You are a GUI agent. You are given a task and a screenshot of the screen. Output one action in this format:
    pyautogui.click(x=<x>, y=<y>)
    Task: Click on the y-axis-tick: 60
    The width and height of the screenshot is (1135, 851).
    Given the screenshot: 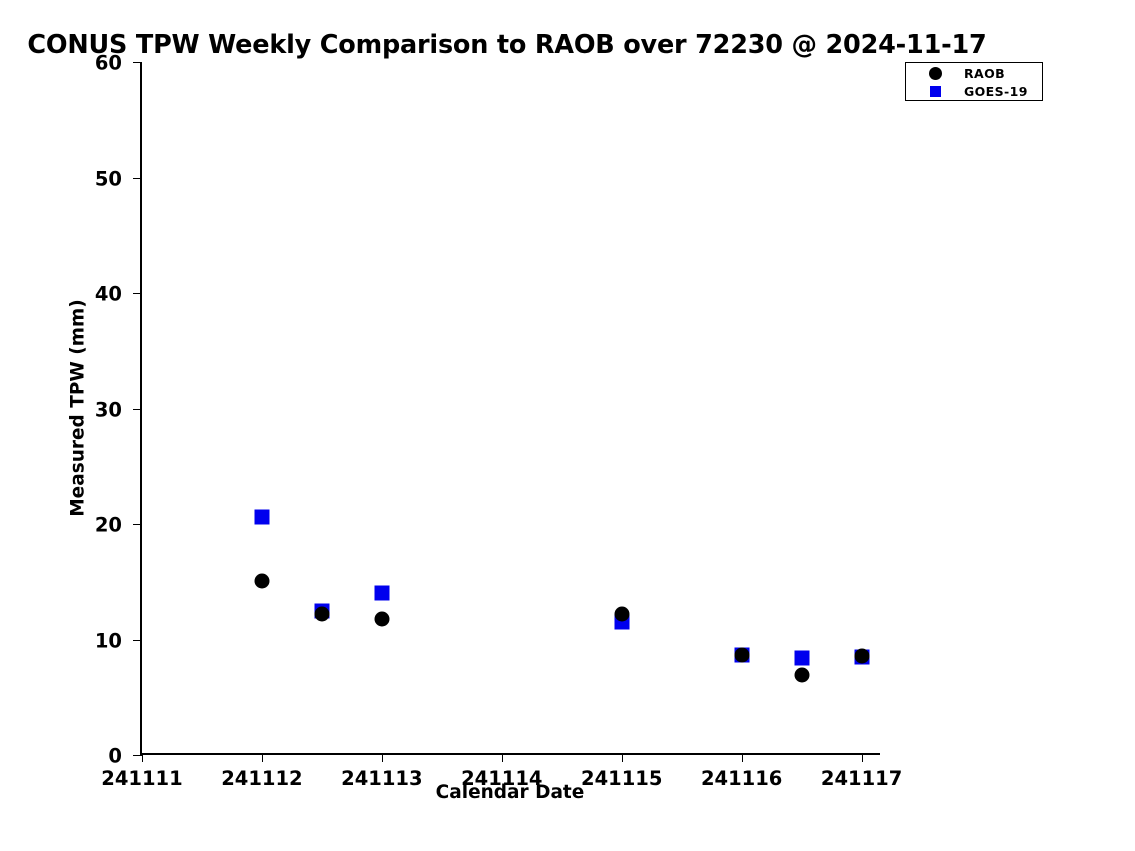 What is the action you would take?
    pyautogui.click(x=118, y=63)
    